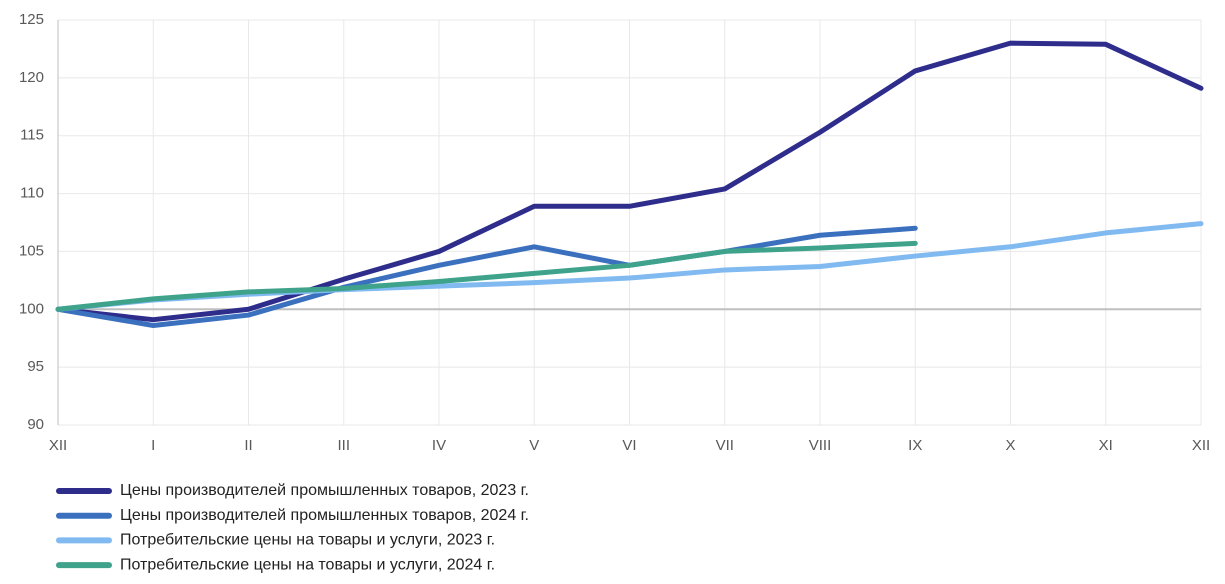  What do you see at coordinates (35, 366) in the screenshot?
I see `y-tick-label: 95` at bounding box center [35, 366].